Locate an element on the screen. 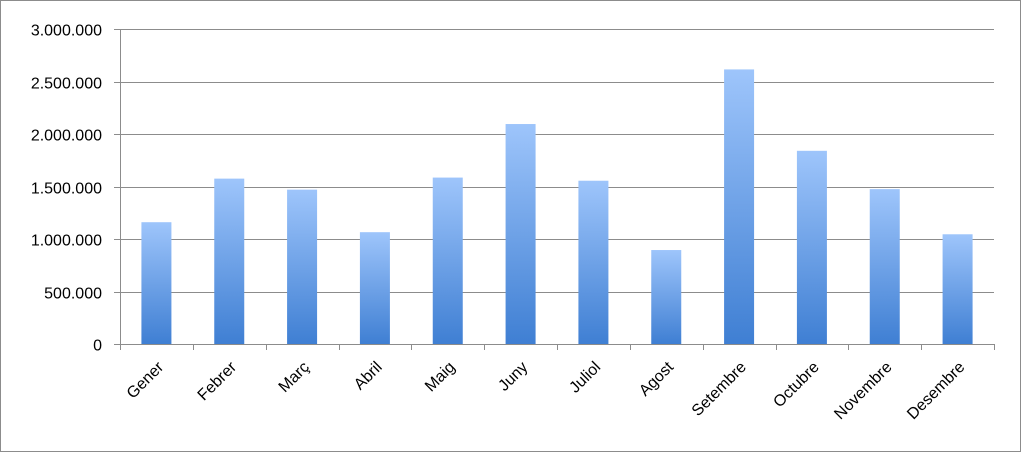  bar-maig is located at coordinates (447, 260).